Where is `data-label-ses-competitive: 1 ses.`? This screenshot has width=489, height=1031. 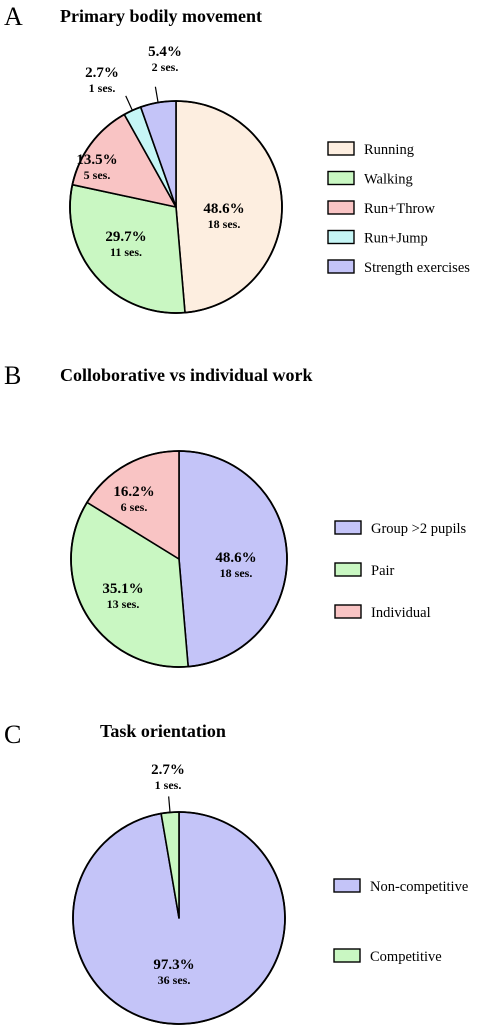
data-label-ses-competitive: 1 ses. is located at coordinates (168, 785).